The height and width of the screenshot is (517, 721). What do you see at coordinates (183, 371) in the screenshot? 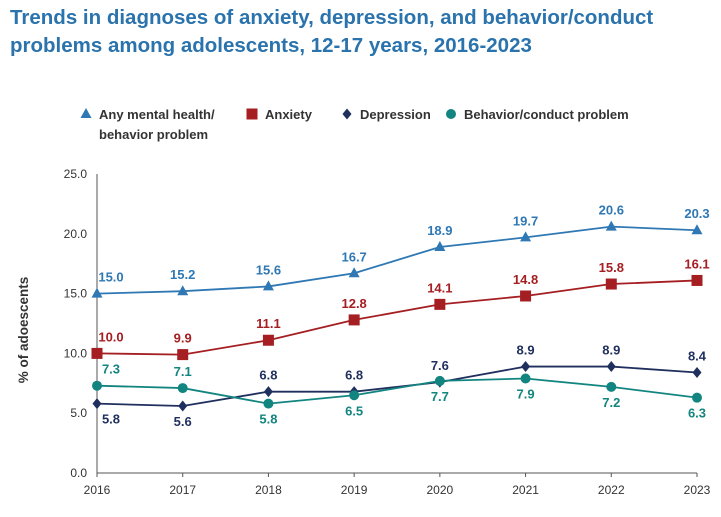
I see `data-label: 7.1` at bounding box center [183, 371].